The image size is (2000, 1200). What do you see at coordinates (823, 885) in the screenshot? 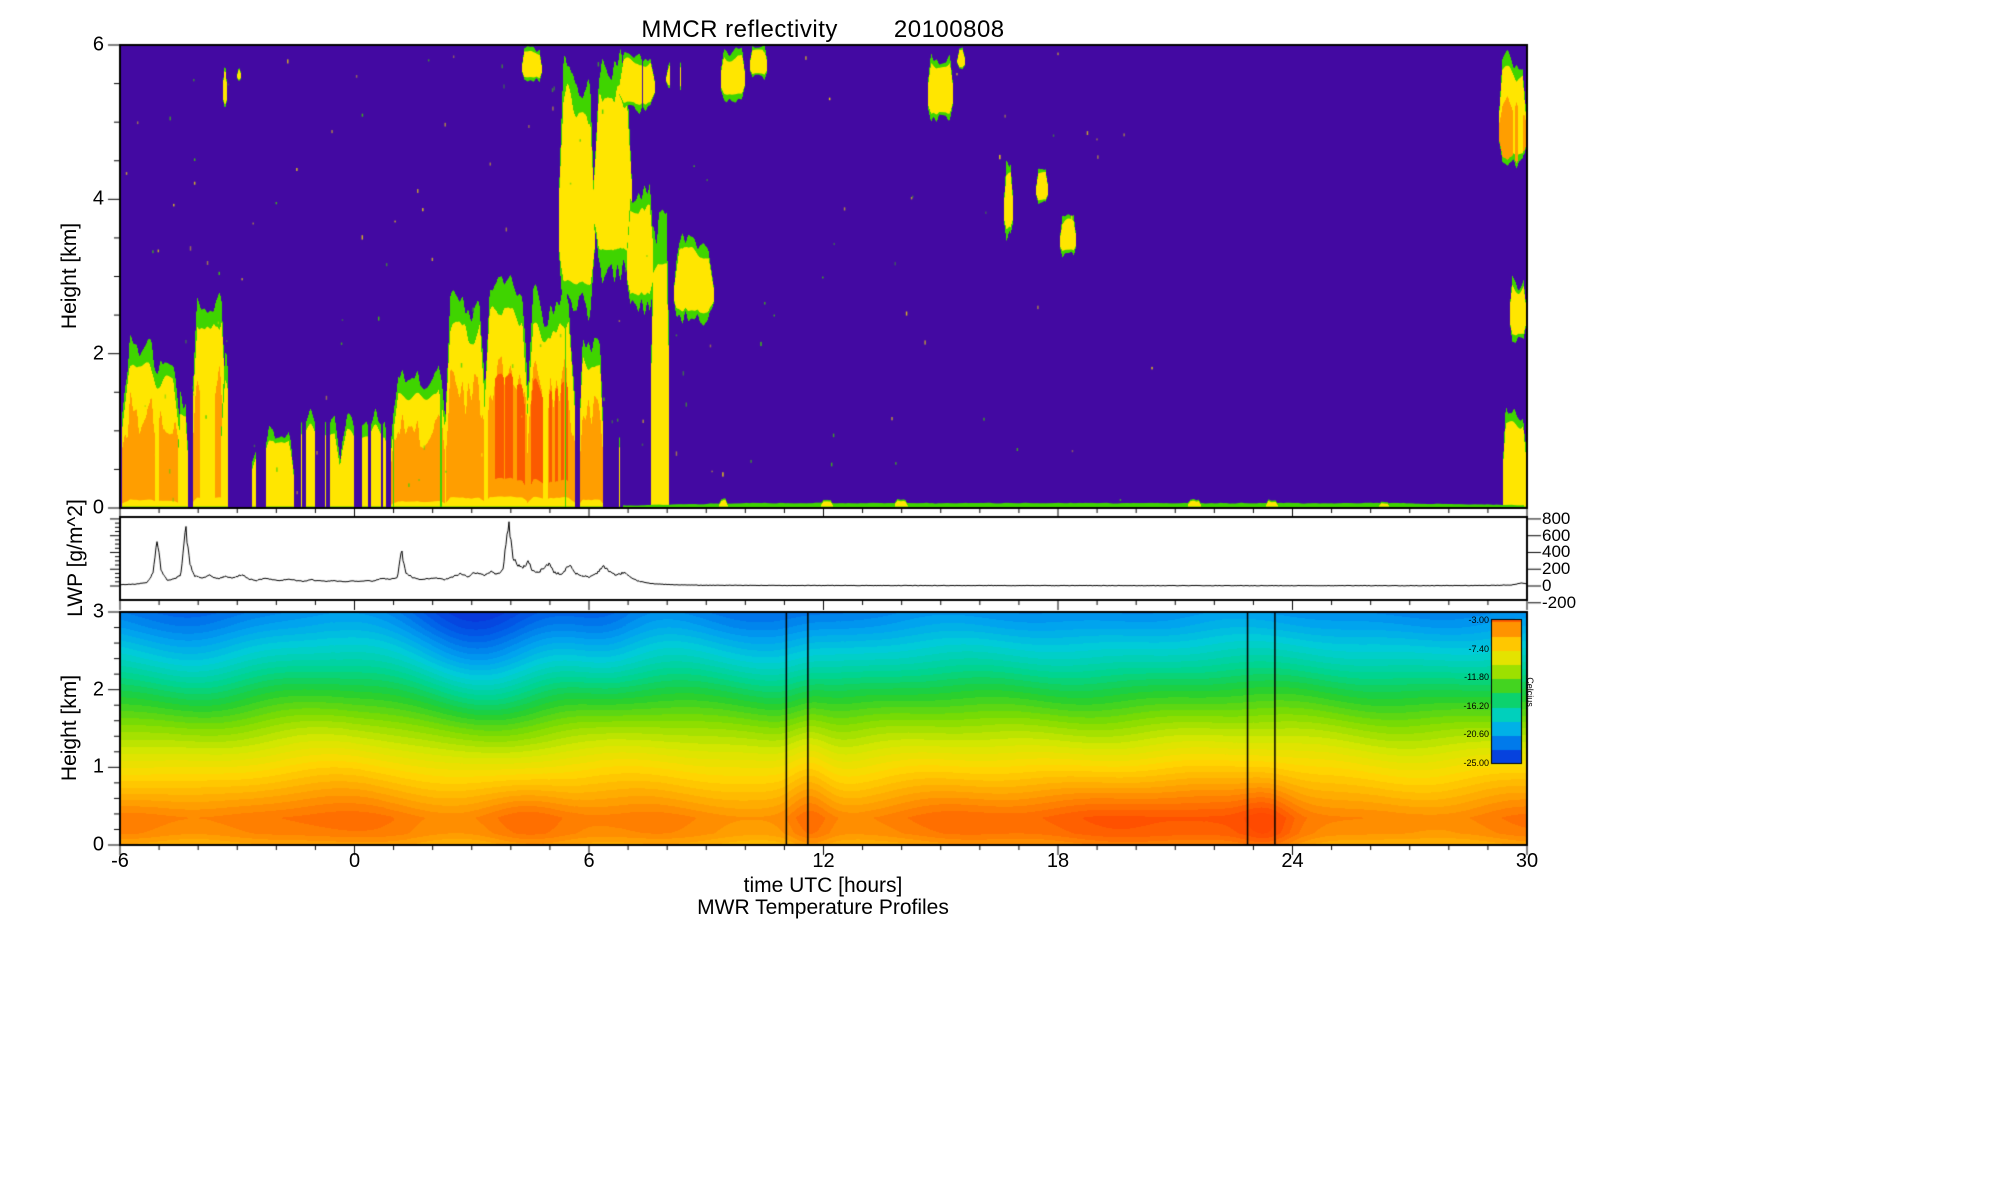
I see `x-axis-label: time UTC [hours]` at bounding box center [823, 885].